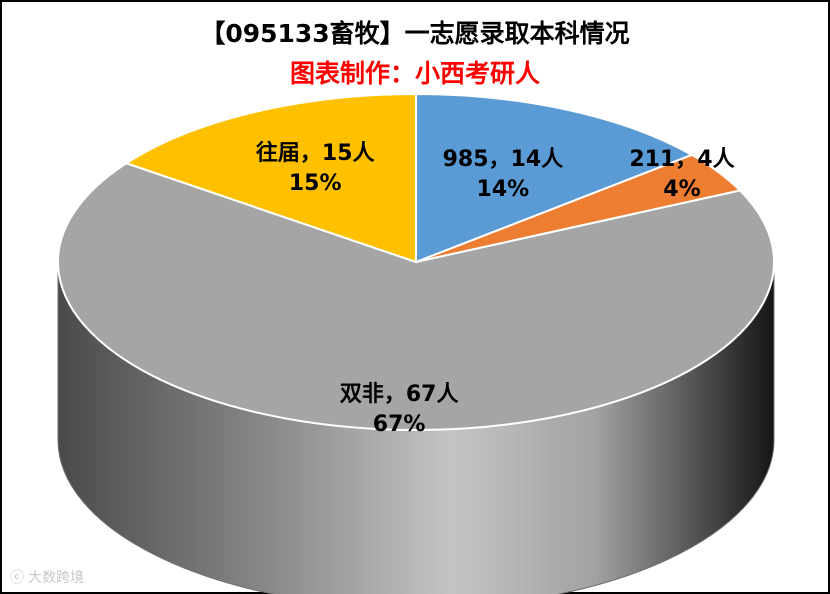  Describe the element at coordinates (315, 154) in the screenshot. I see `slice-label-count: 往届，15人` at that location.